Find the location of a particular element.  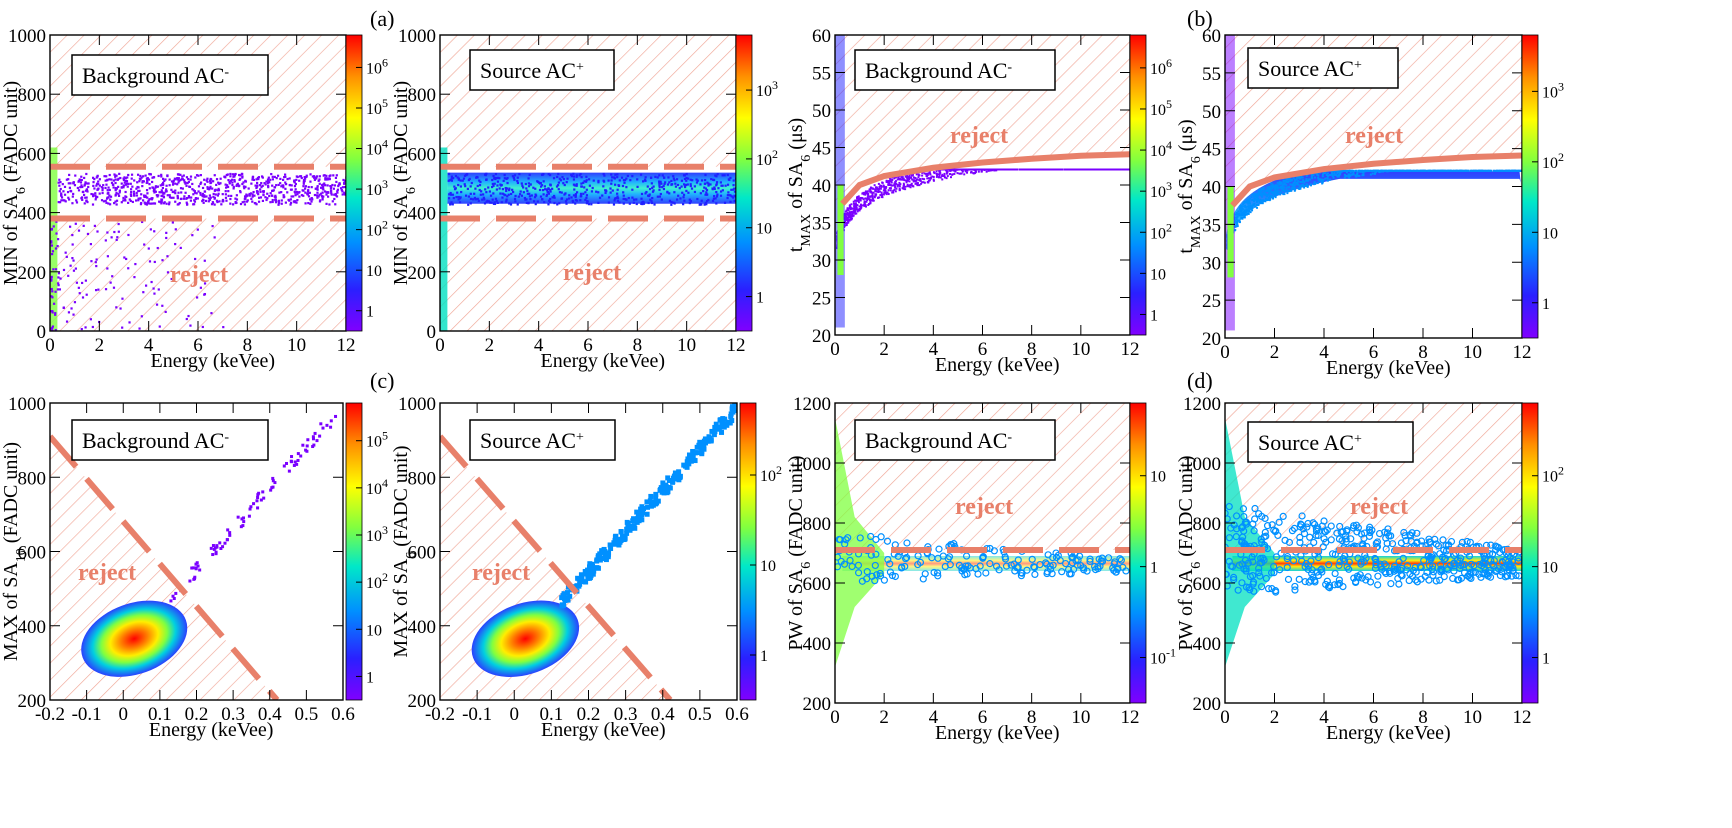

text-span: 1 is located at coordinates (1154, 568).